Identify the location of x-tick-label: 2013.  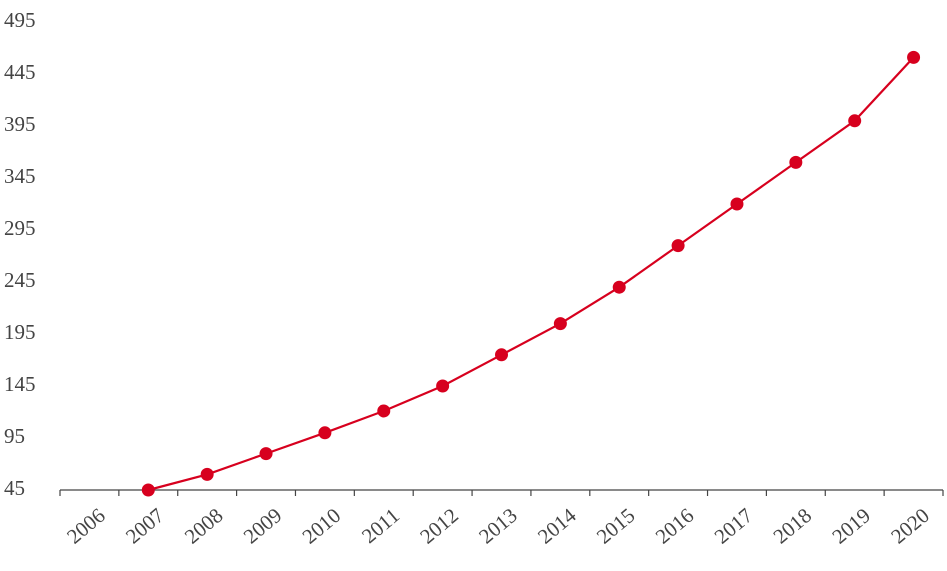
(498, 525).